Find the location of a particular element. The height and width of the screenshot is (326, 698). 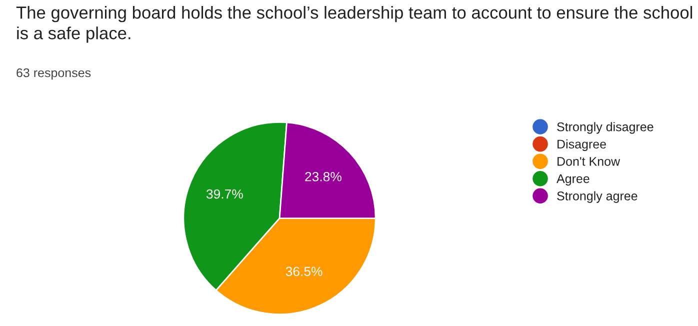

data-label: 39.7% is located at coordinates (224, 194).